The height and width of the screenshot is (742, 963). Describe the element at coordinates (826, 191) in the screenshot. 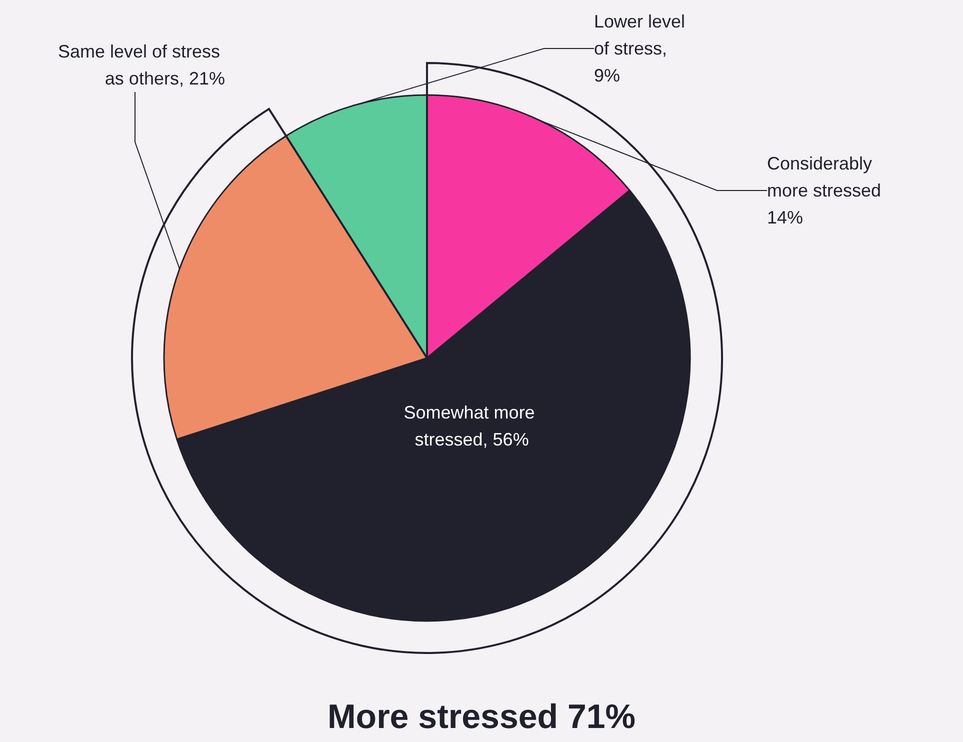

I see `slice-label: Considerably more stressed 14%` at that location.